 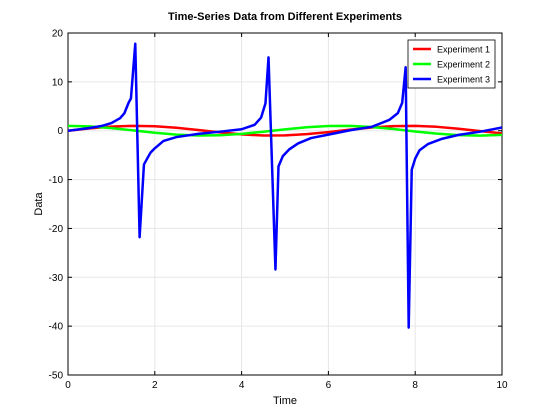 What do you see at coordinates (56, 327) in the screenshot?
I see `y-tick-label: -40` at bounding box center [56, 327].